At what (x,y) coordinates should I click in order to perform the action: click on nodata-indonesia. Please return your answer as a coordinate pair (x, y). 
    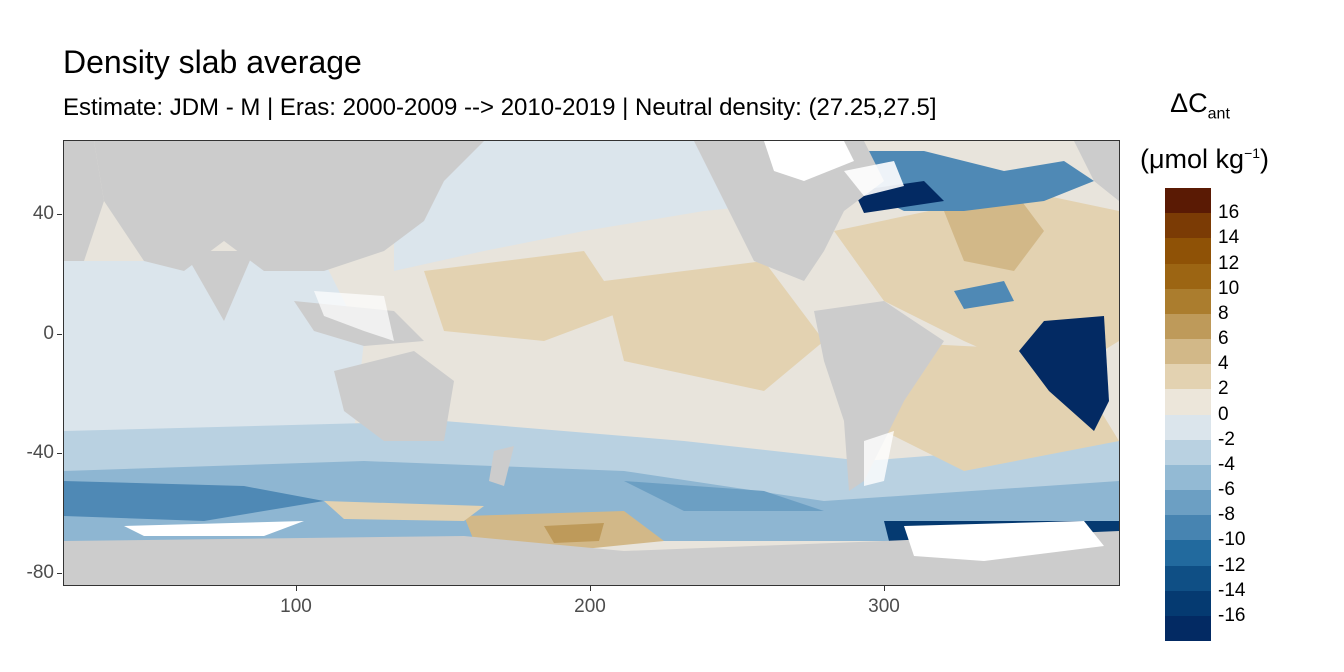
    Looking at the image, I should click on (354, 316).